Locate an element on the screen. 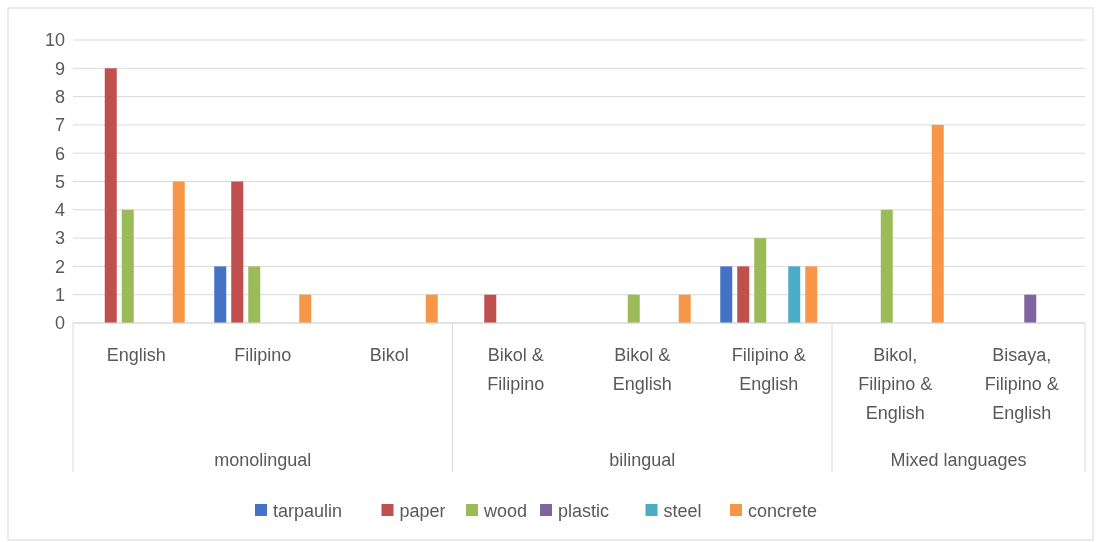 Image resolution: width=1101 pixels, height=542 pixels. y-tick-label: 2 is located at coordinates (59, 266).